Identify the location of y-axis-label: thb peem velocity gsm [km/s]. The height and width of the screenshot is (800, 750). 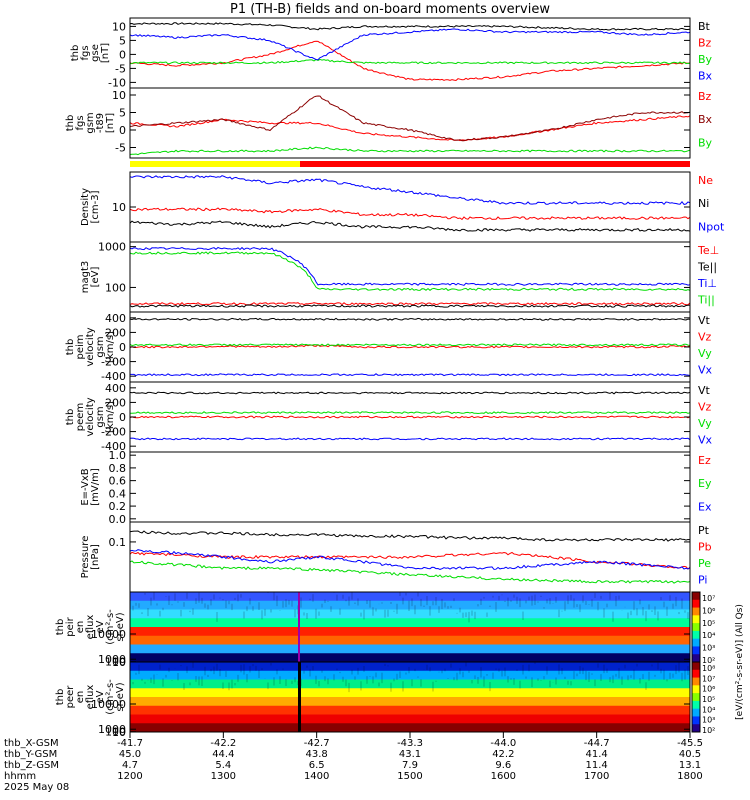
(90, 416).